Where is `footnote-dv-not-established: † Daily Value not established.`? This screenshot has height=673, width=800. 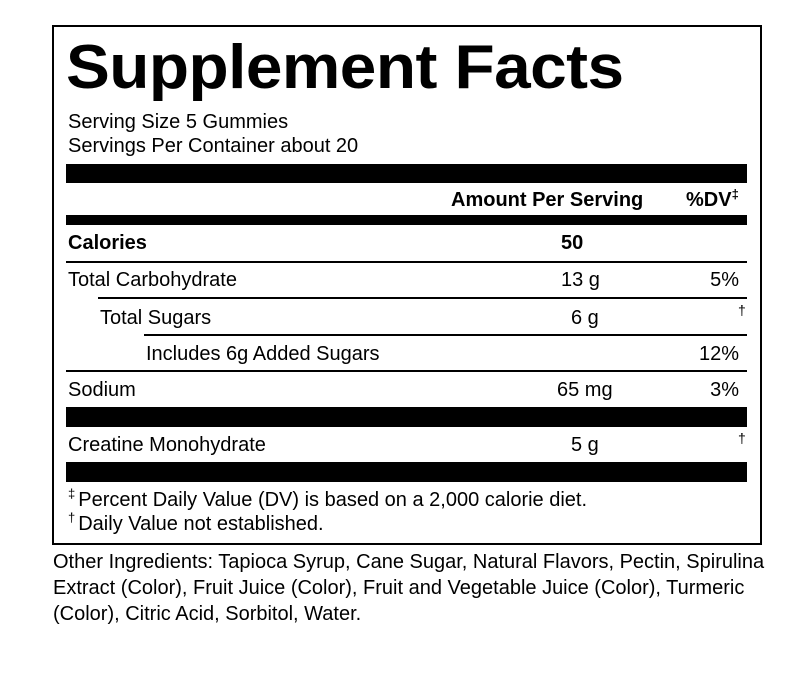 footnote-dv-not-established: † Daily Value not established. is located at coordinates (196, 522).